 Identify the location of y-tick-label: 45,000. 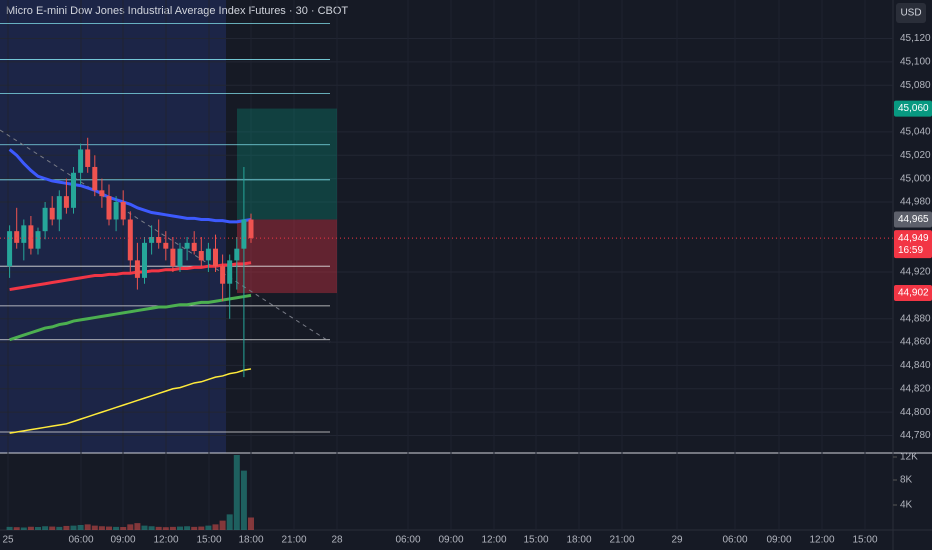
(915, 178).